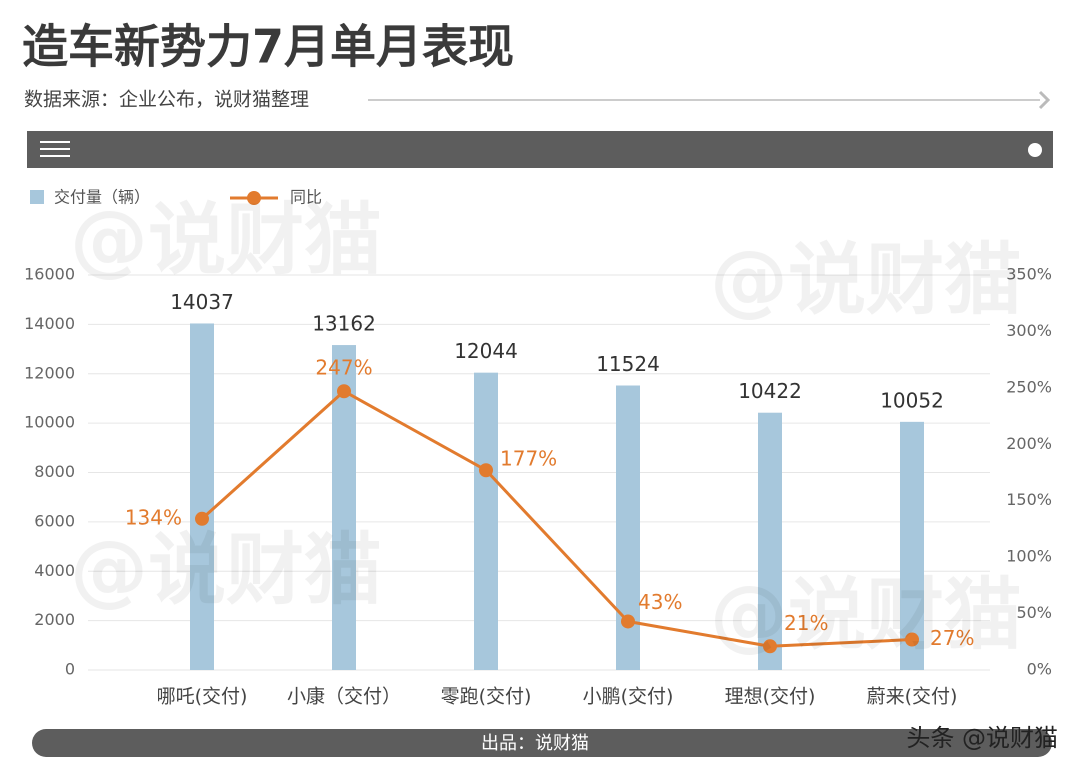 The width and height of the screenshot is (1080, 774). I want to click on legend-marker, so click(254, 198).